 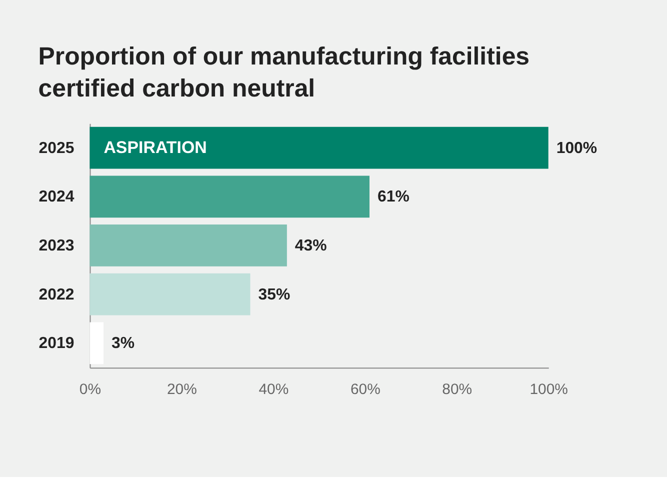 I want to click on annotation: ASPIRATION, so click(x=155, y=147).